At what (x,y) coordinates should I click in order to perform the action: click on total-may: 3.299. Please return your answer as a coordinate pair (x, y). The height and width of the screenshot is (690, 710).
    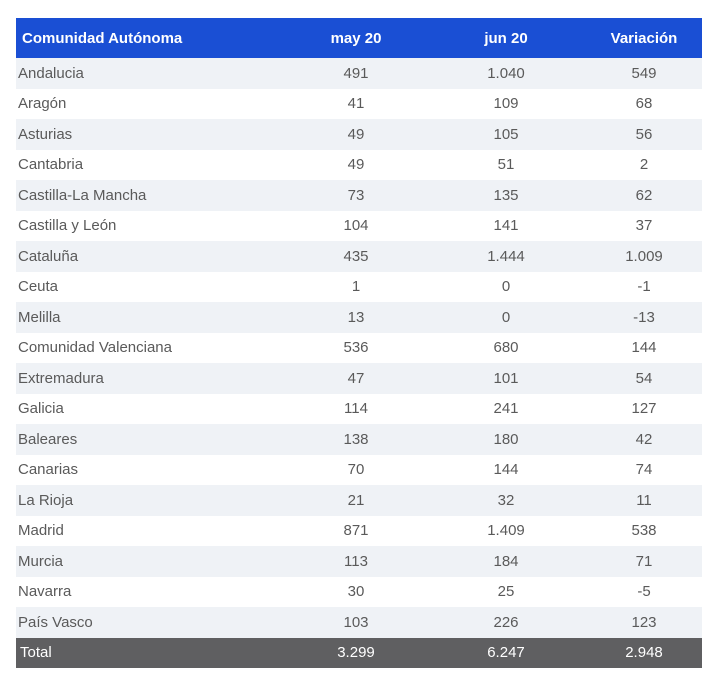
    Looking at the image, I should click on (356, 652).